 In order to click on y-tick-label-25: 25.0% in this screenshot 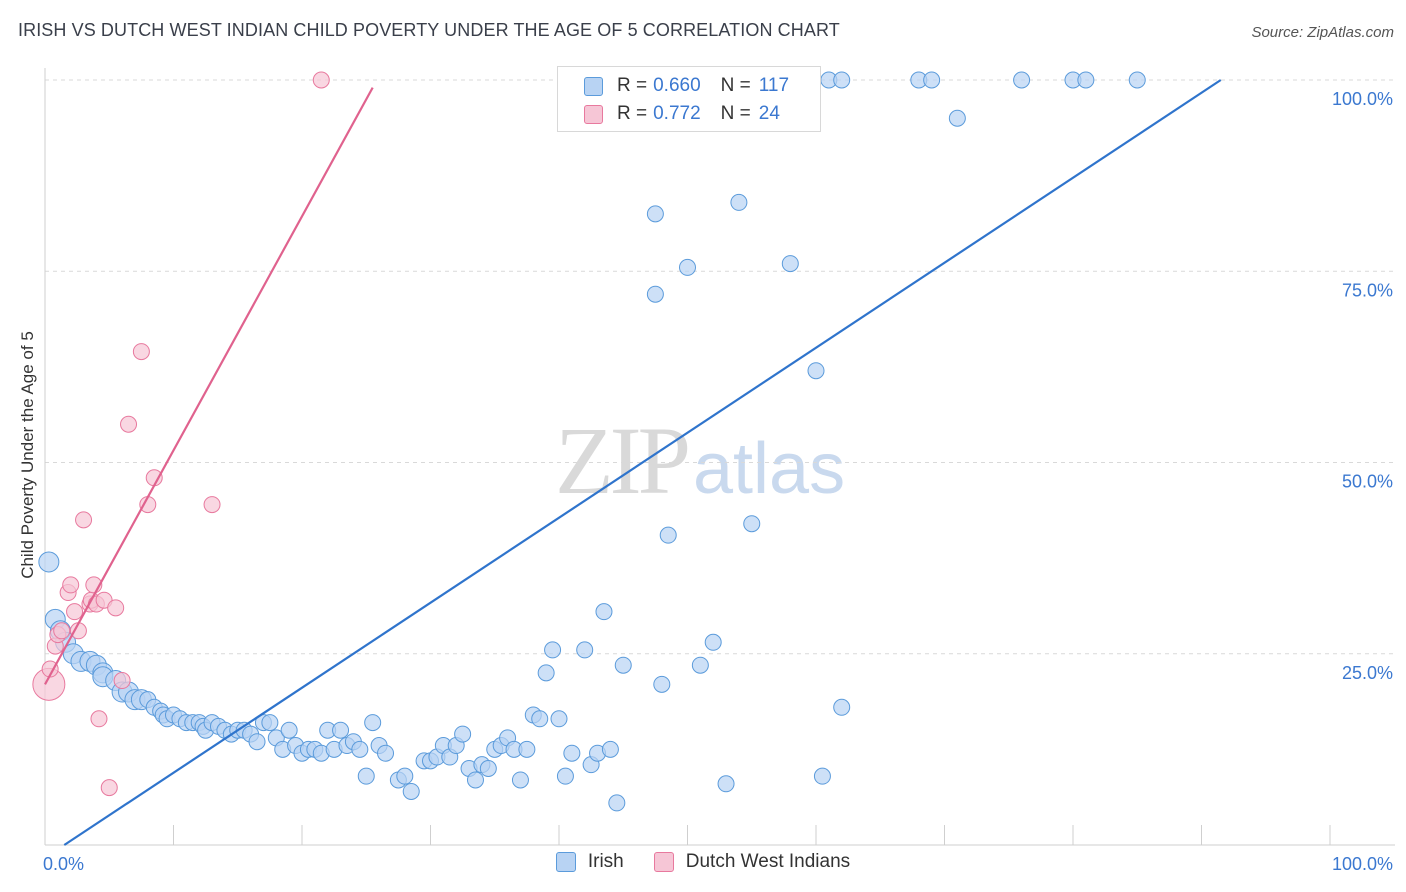, I will do `click(1367, 673)`.